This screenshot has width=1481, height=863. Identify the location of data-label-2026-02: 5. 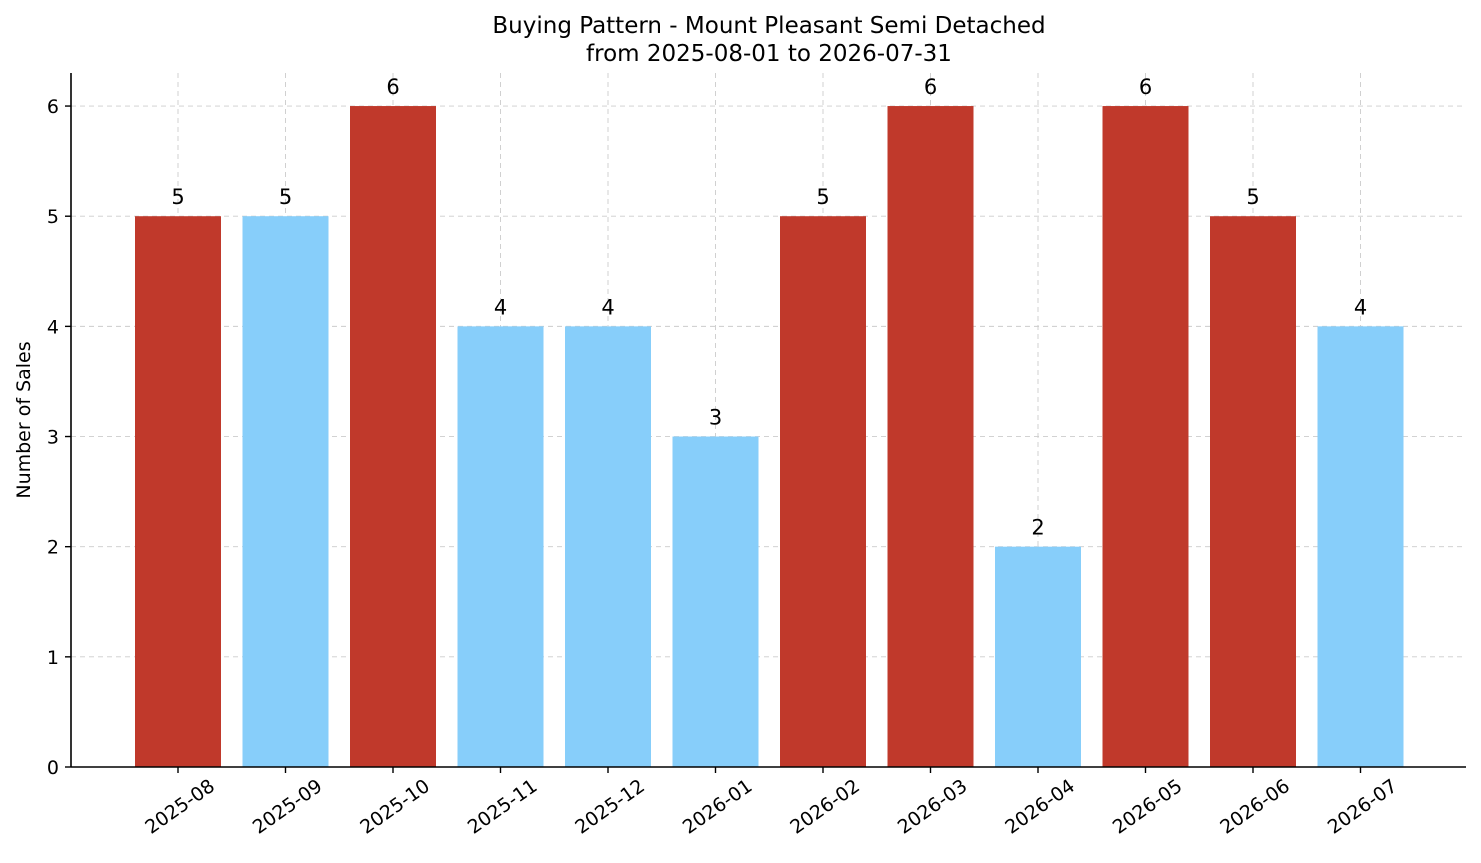
(822, 197).